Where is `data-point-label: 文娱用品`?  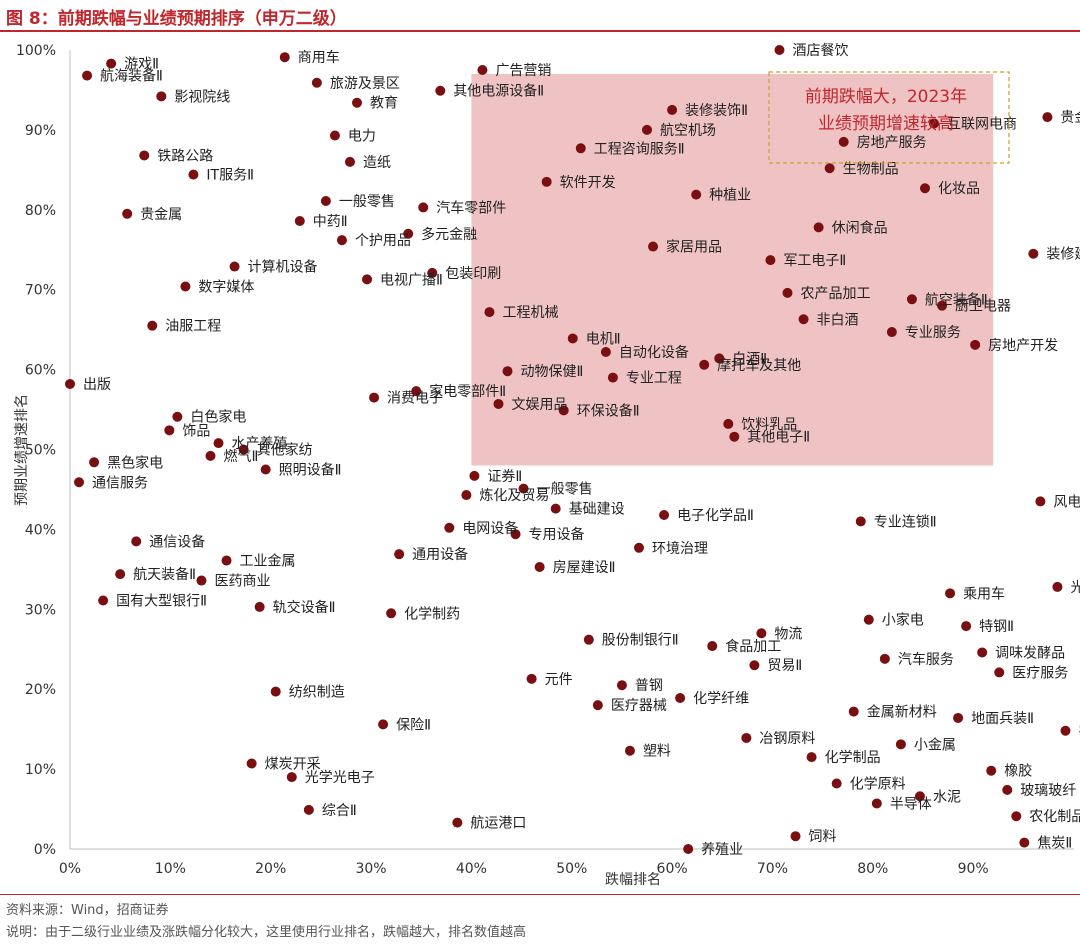 data-point-label: 文娱用品 is located at coordinates (539, 405).